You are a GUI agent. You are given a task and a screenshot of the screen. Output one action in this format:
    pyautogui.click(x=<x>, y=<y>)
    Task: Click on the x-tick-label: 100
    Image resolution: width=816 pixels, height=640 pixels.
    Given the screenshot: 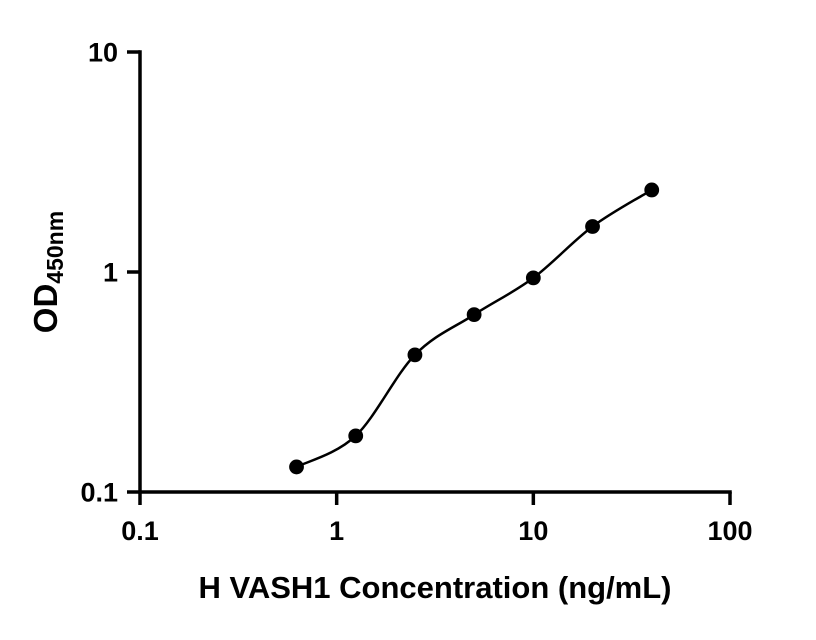 What is the action you would take?
    pyautogui.click(x=729, y=531)
    